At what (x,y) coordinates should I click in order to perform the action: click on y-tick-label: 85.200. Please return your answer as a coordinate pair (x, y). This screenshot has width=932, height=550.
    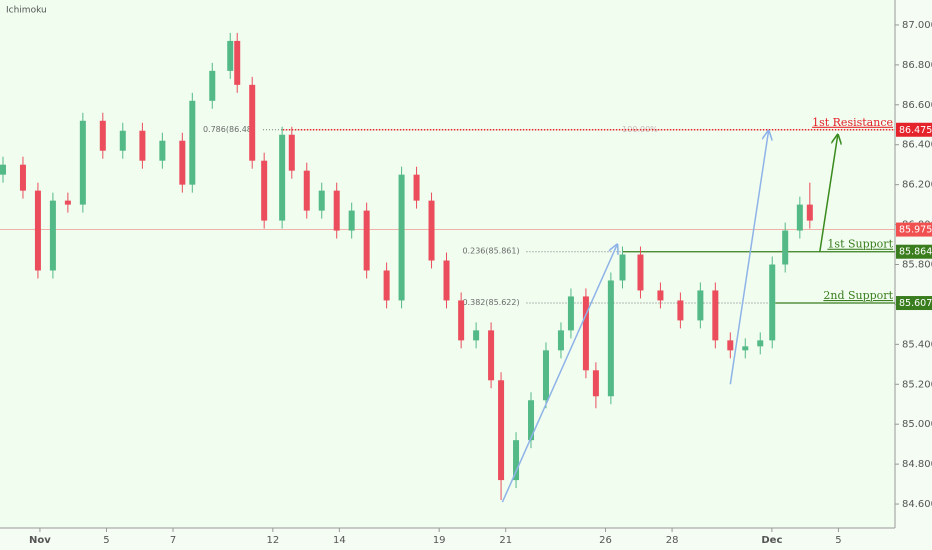
    Looking at the image, I should click on (917, 384).